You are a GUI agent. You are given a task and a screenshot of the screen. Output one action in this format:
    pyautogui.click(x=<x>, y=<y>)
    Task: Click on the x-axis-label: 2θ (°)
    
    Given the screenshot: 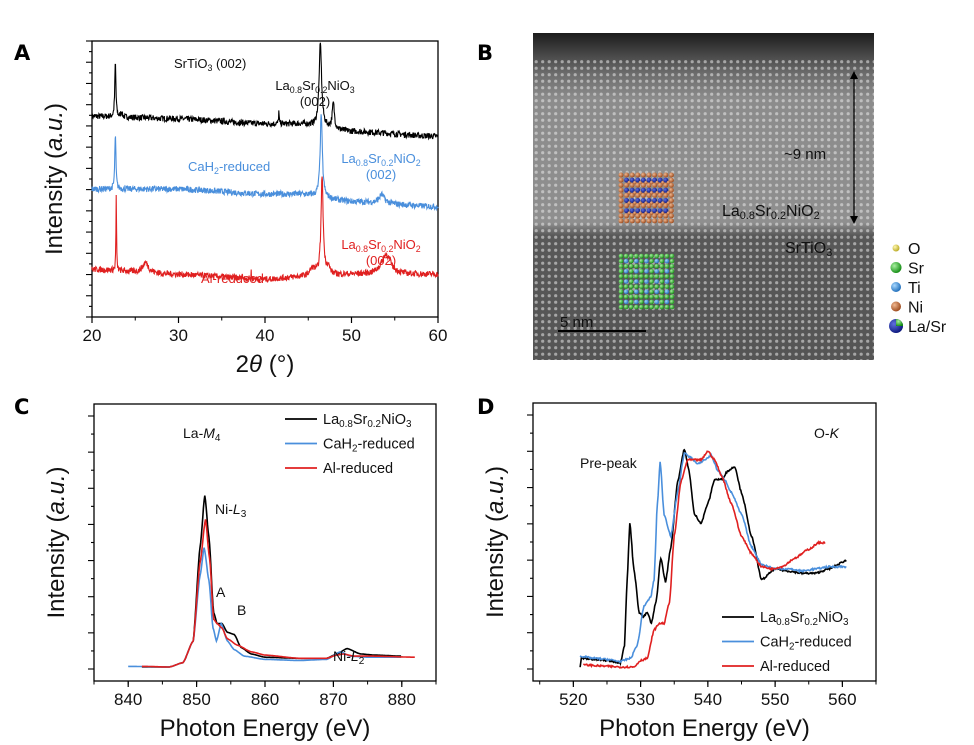 What is the action you would take?
    pyautogui.click(x=265, y=364)
    